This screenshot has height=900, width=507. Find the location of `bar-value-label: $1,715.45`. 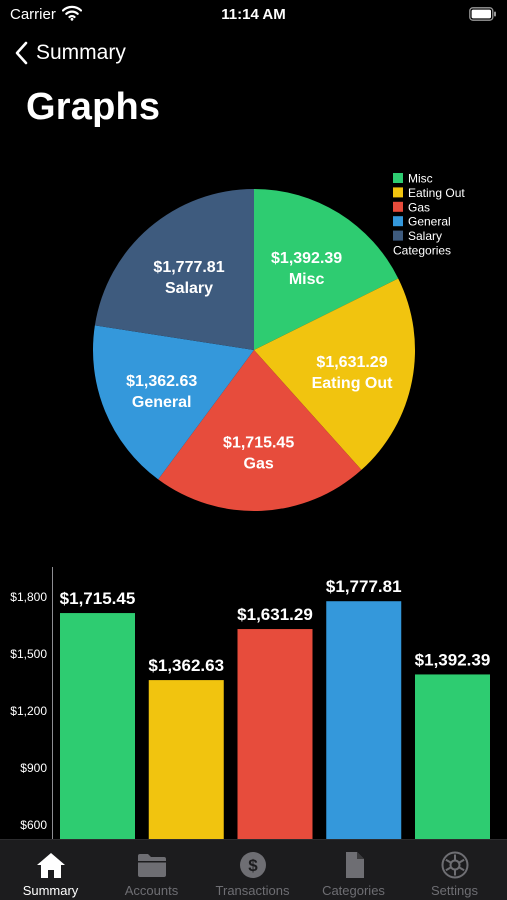

bar-value-label: $1,715.45 is located at coordinates (98, 598).